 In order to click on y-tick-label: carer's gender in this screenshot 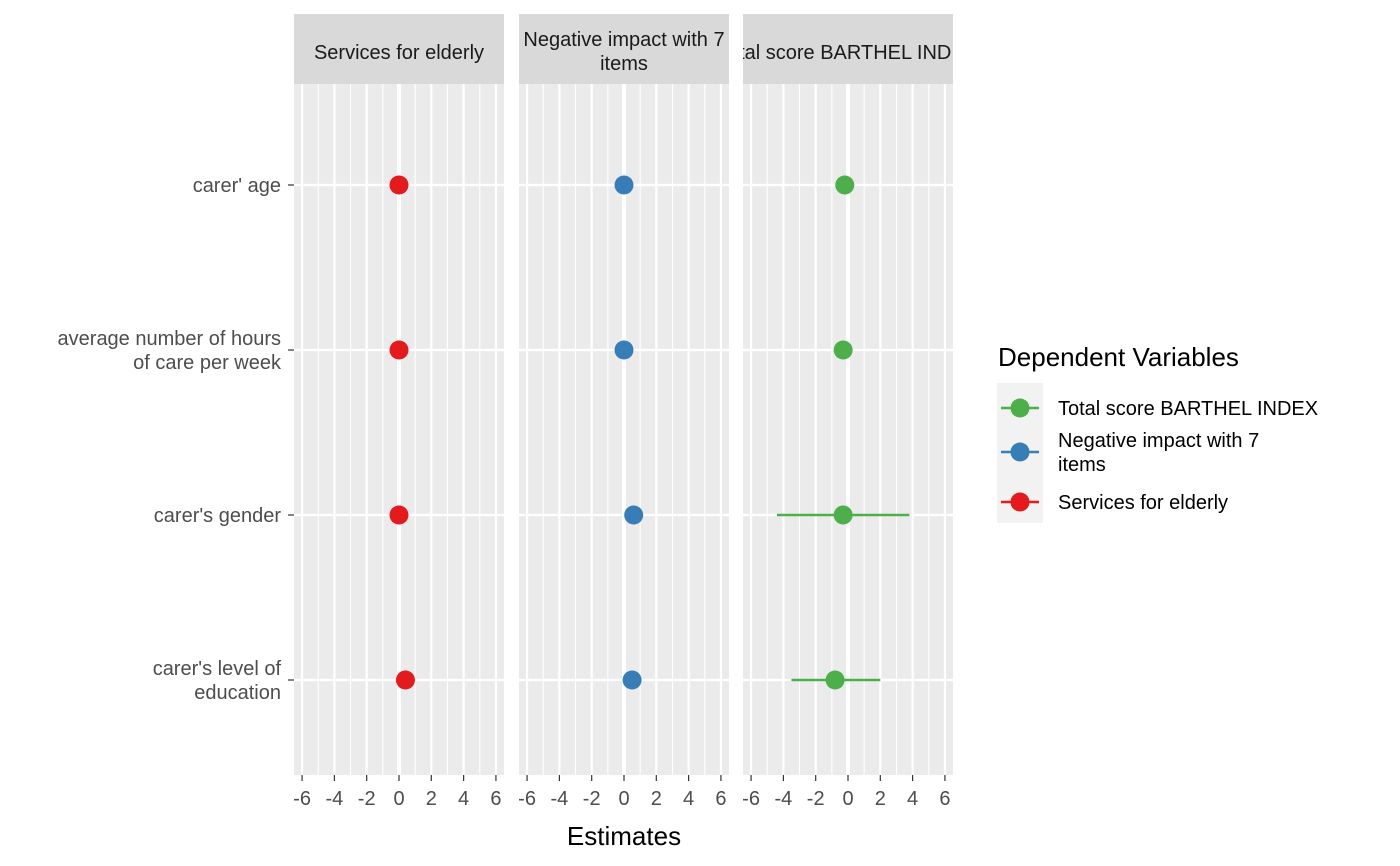, I will do `click(218, 516)`.